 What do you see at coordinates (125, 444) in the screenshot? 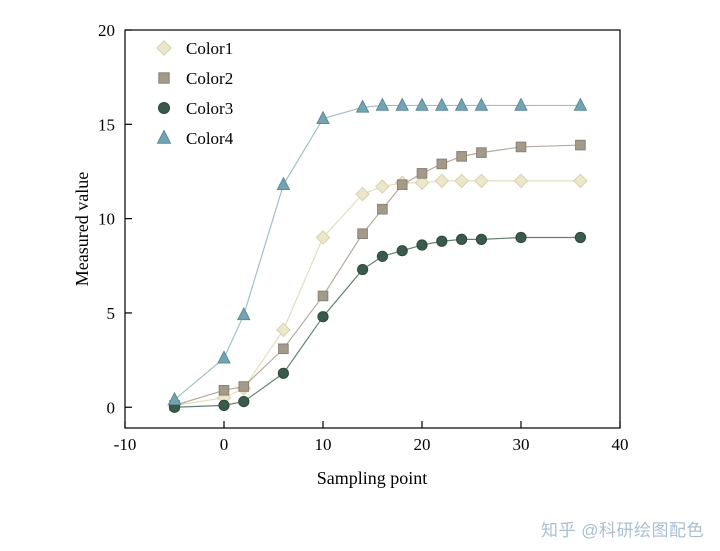
I see `x-tick-label: -10` at bounding box center [125, 444].